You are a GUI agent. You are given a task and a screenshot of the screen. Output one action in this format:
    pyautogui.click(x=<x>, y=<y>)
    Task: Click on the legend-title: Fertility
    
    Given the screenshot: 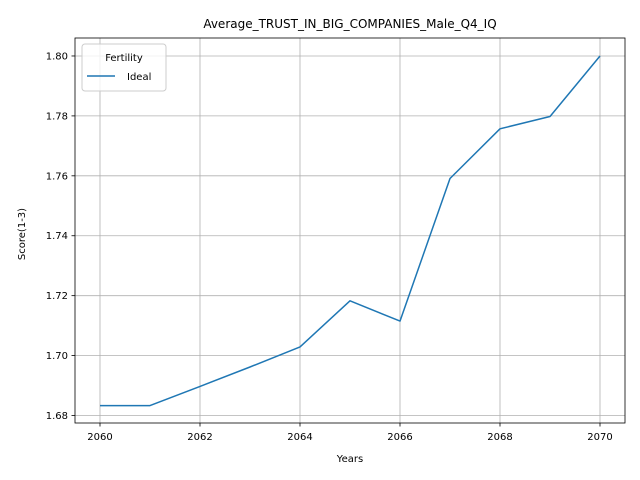 What is the action you would take?
    pyautogui.click(x=124, y=58)
    